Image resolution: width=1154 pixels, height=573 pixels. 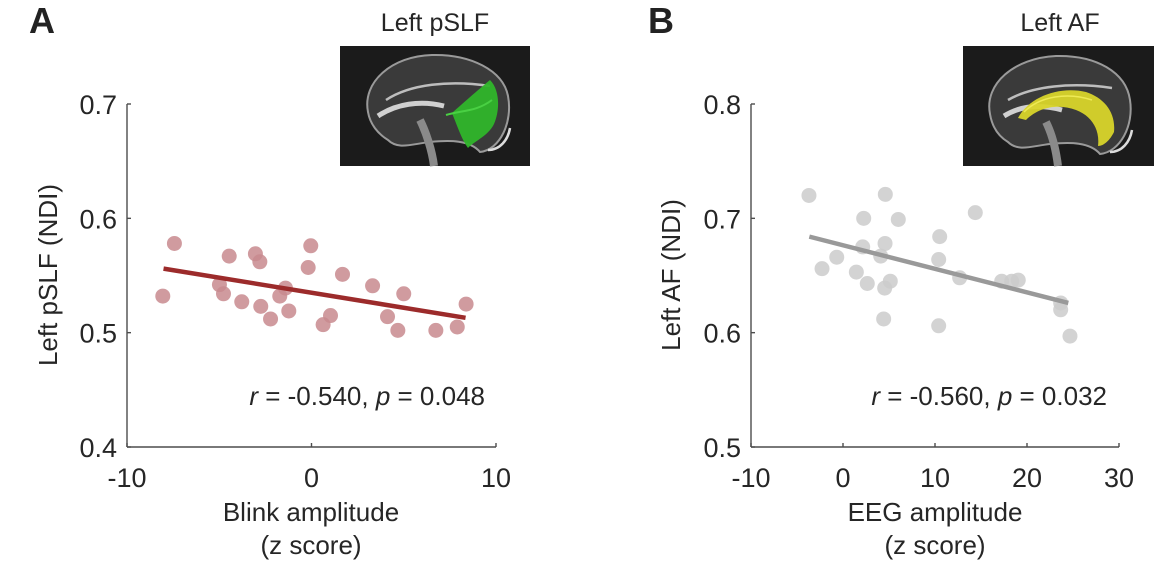 What do you see at coordinates (435, 106) in the screenshot?
I see `brain-inset-a` at bounding box center [435, 106].